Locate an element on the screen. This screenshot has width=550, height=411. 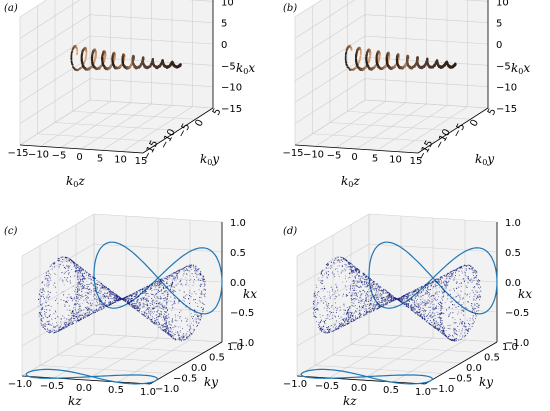
z-tick-label: 0 is located at coordinates (79, 157).